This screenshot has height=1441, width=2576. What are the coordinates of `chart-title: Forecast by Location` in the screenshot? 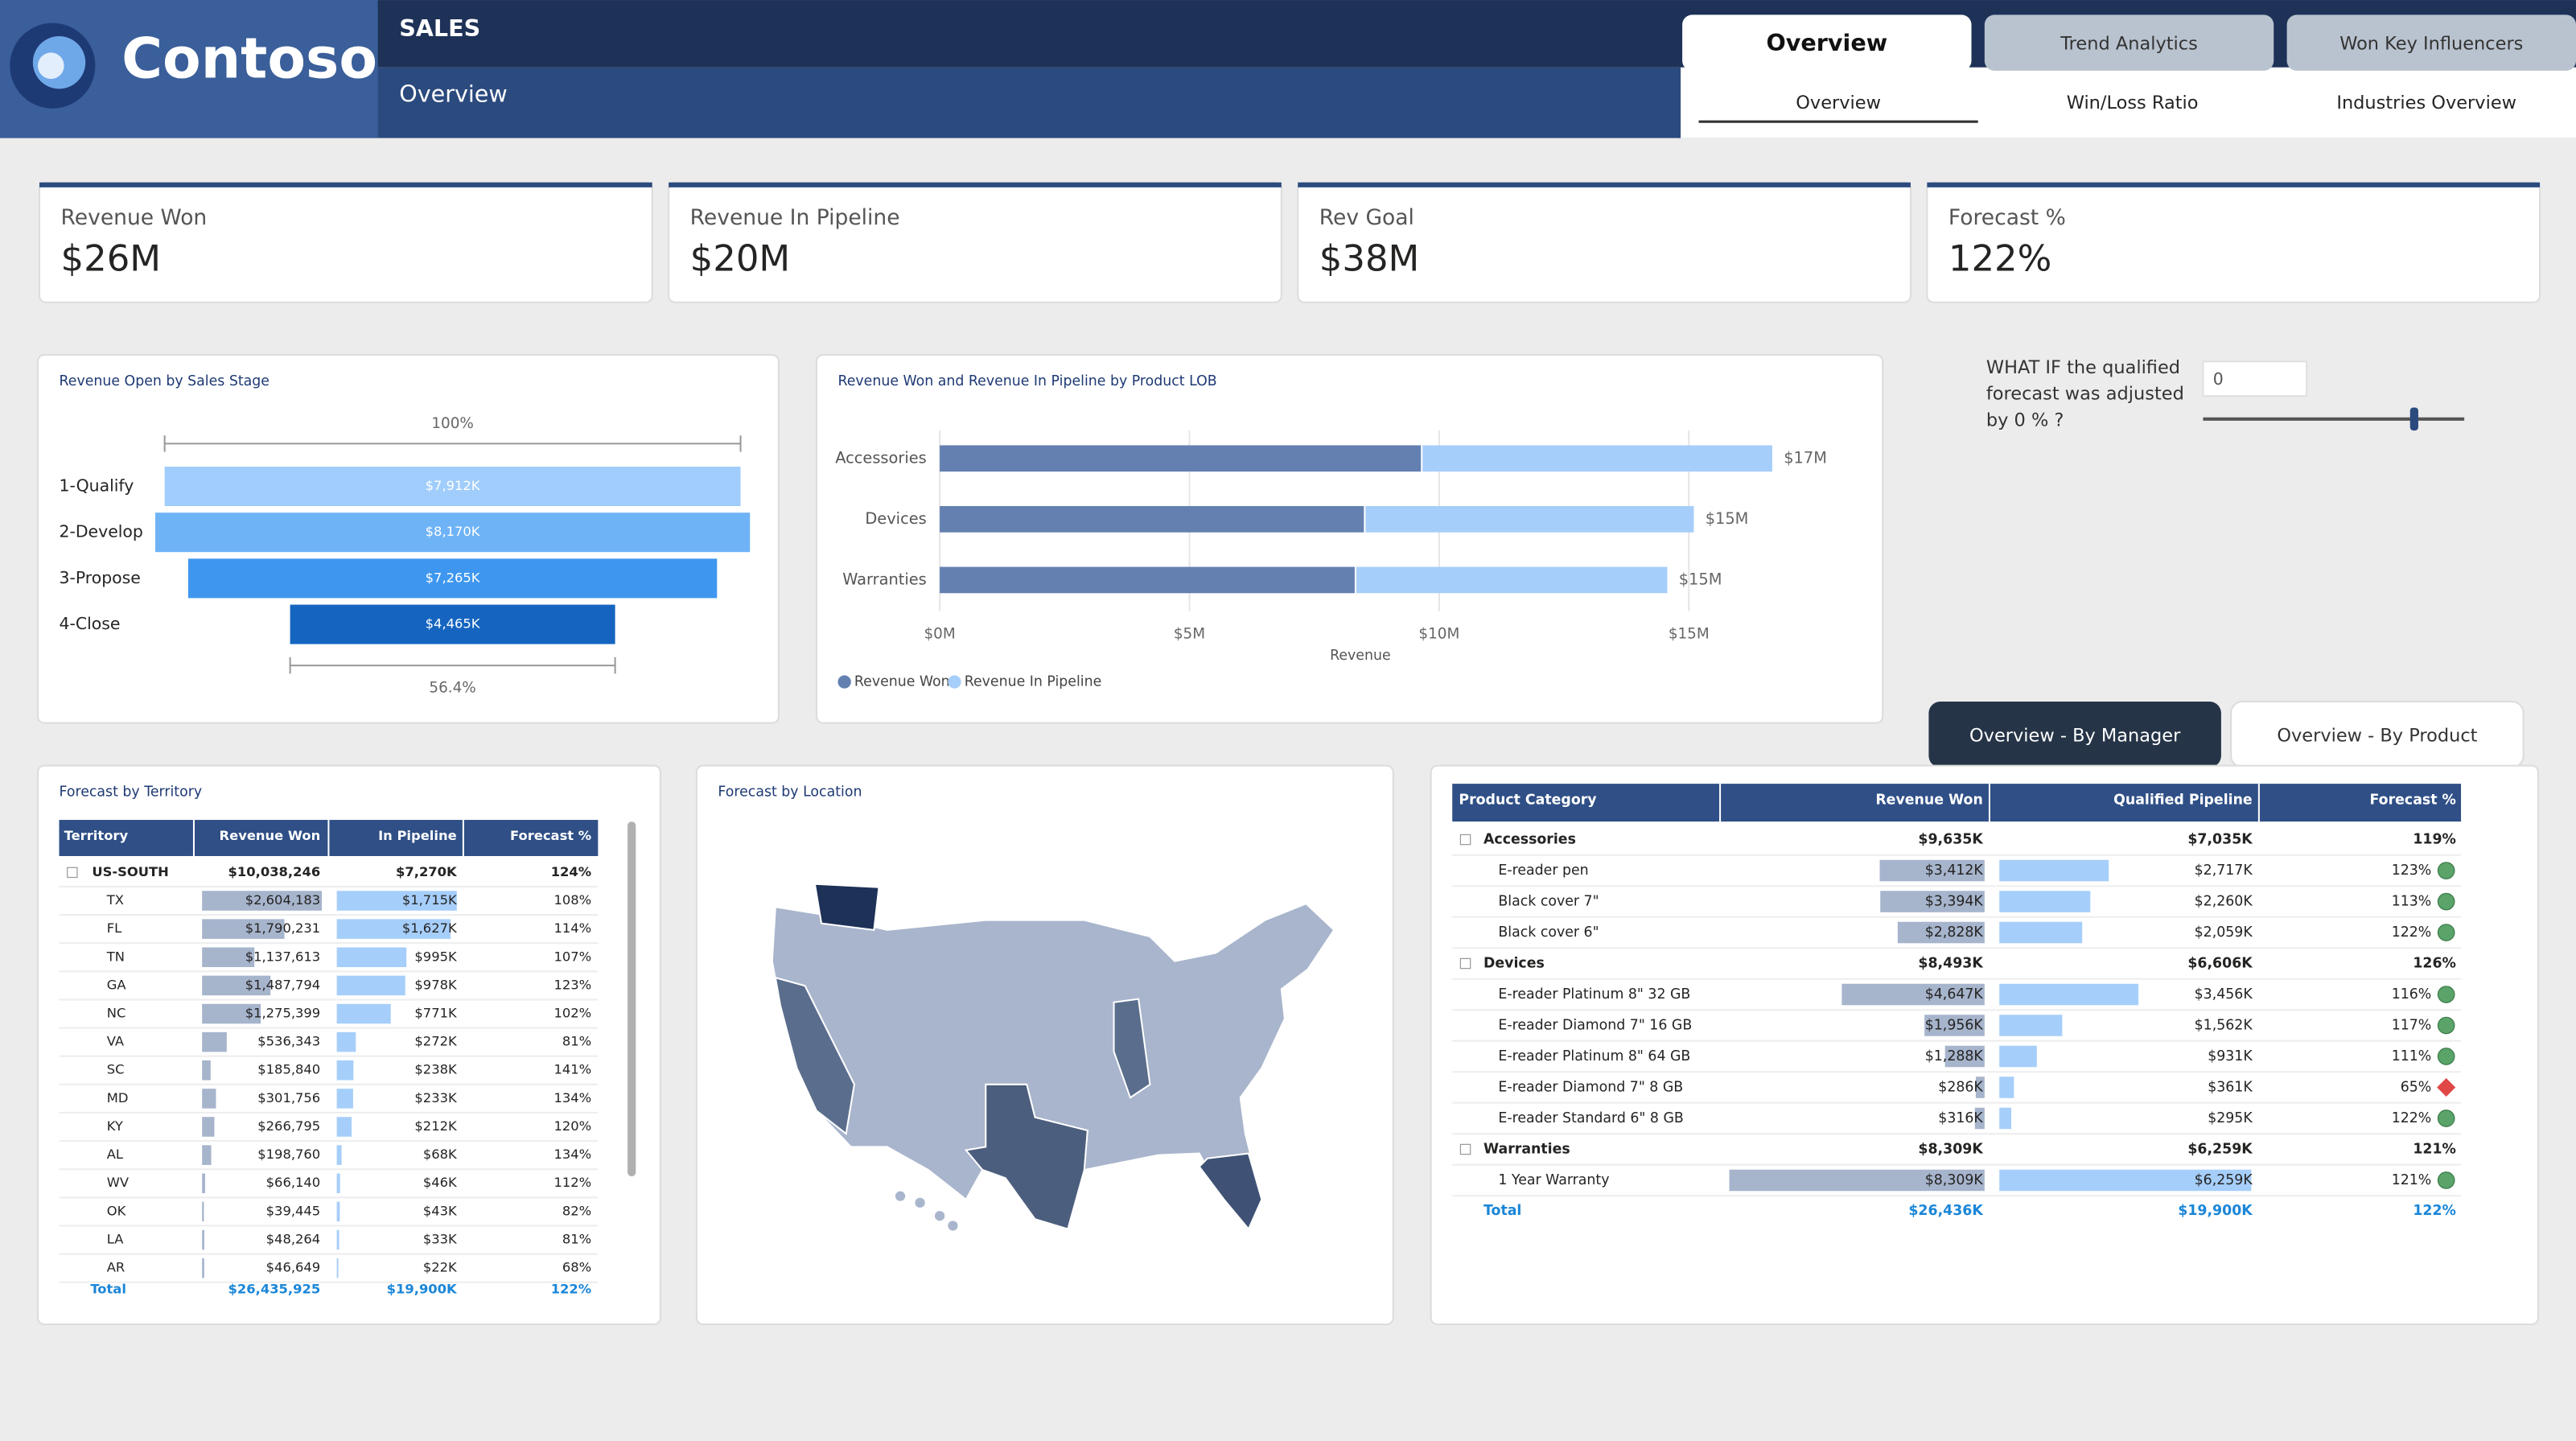 It's located at (790, 792).